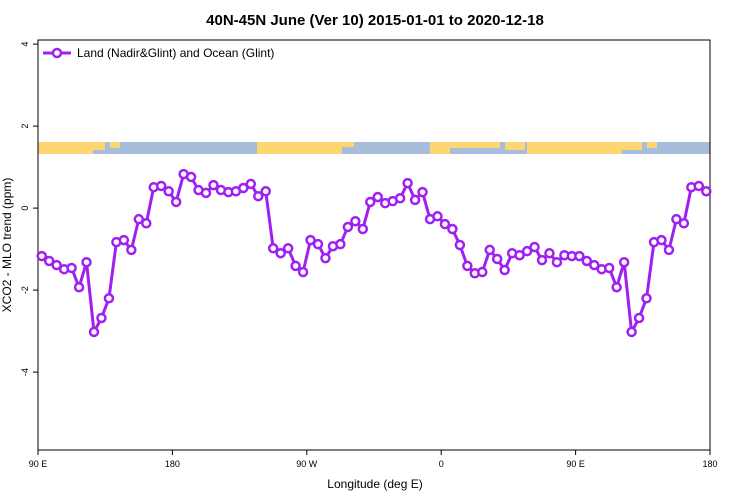 This screenshot has height=500, width=750. What do you see at coordinates (25, 44) in the screenshot?
I see `y-tick-label: 4` at bounding box center [25, 44].